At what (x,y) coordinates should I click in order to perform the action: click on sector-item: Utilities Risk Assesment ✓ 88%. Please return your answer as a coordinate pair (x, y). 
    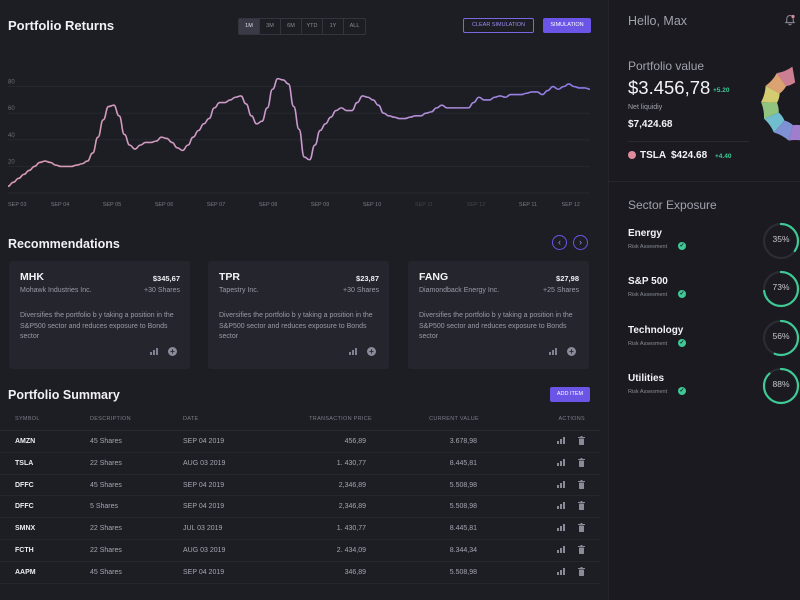
    Looking at the image, I should click on (714, 390).